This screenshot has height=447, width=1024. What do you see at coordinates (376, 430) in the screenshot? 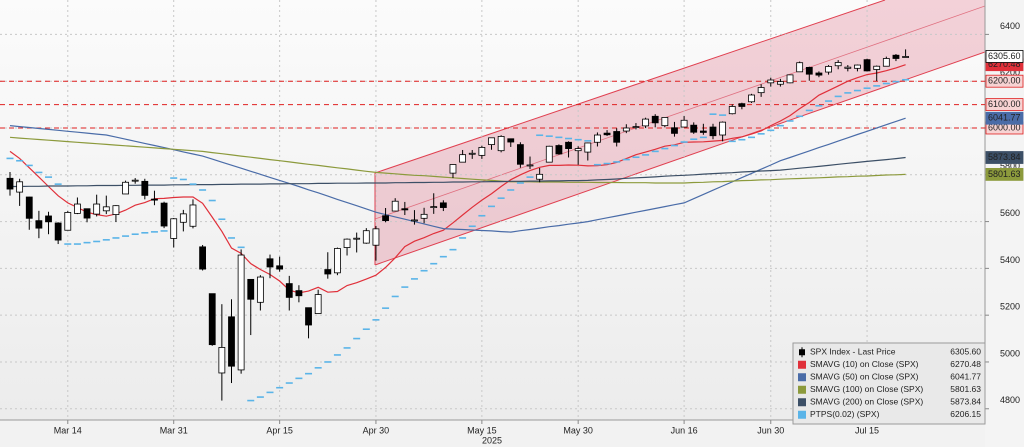
I see `x-tick-label: Apr 30` at bounding box center [376, 430].